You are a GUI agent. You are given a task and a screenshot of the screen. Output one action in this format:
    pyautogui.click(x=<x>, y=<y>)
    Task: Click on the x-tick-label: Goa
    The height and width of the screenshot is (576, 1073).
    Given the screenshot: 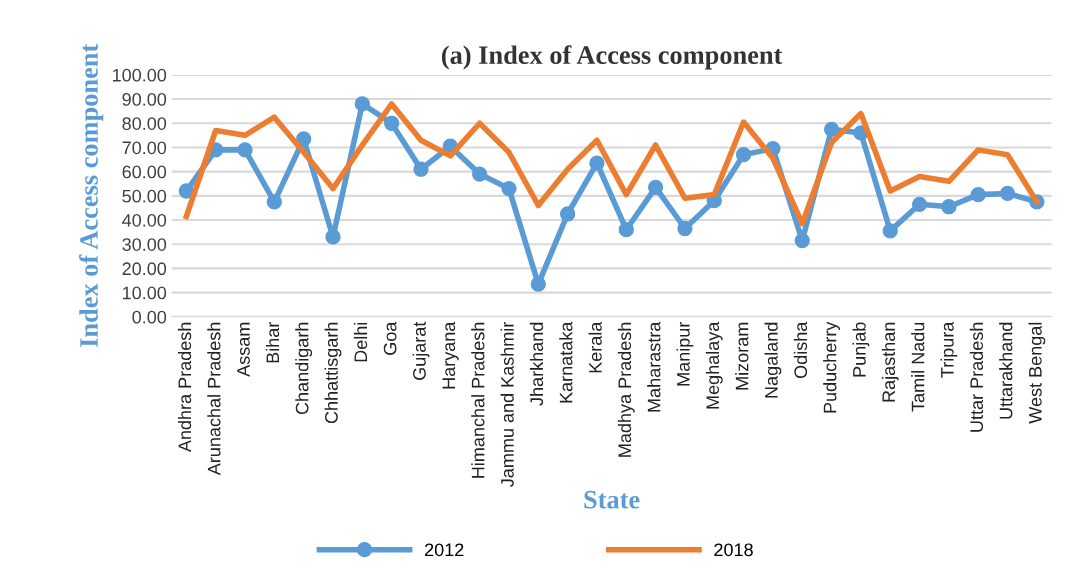 What is the action you would take?
    pyautogui.click(x=390, y=338)
    